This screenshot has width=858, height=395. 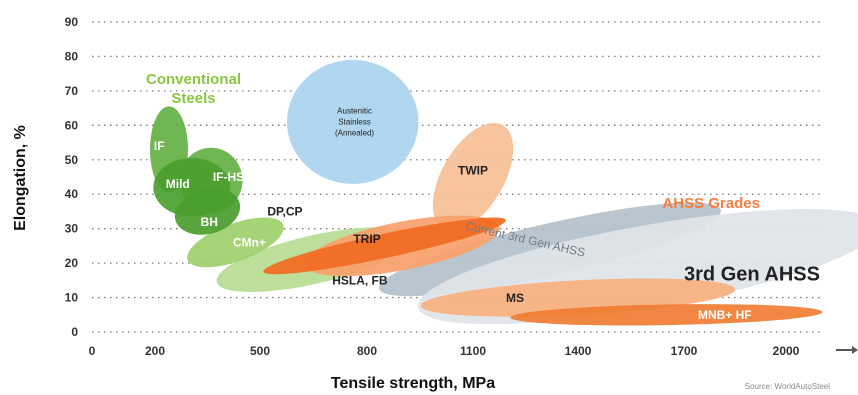 I want to click on group-label-conventional-steels: Conventional Steels, so click(x=193, y=89).